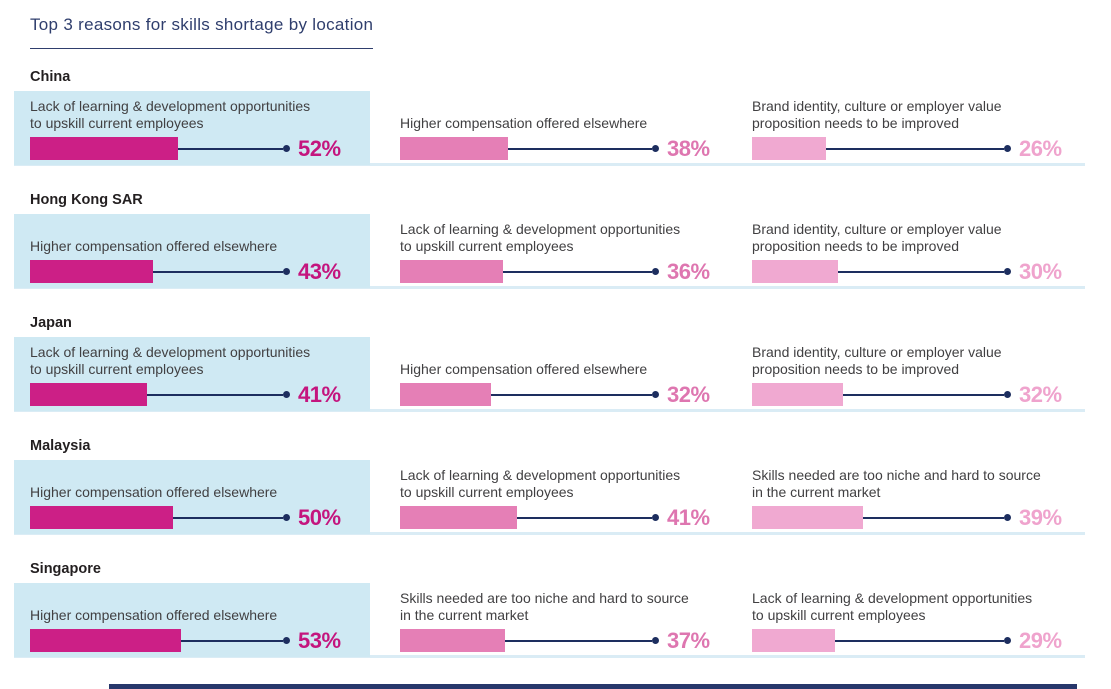 The width and height of the screenshot is (1111, 689). I want to click on barline: 52%, so click(192, 148).